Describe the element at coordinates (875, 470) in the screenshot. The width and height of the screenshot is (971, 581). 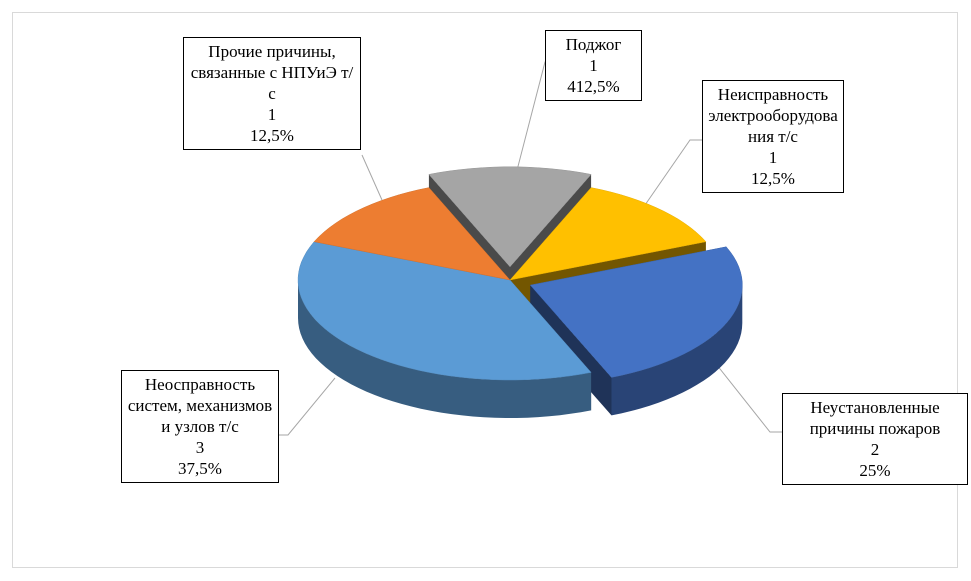
I see `label-percent: 25%` at that location.